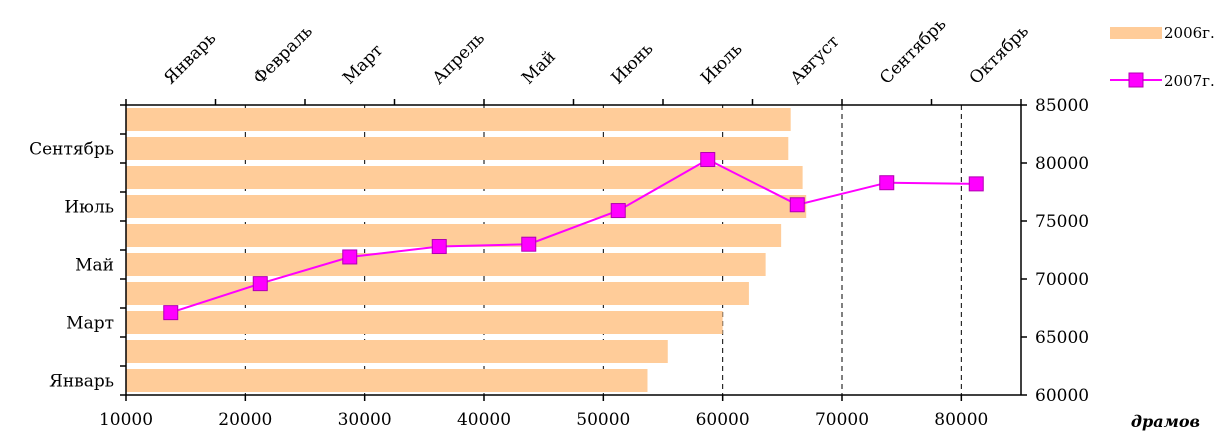  Describe the element at coordinates (71, 150) in the screenshot. I see `y-category-label: Сентябрь` at that location.